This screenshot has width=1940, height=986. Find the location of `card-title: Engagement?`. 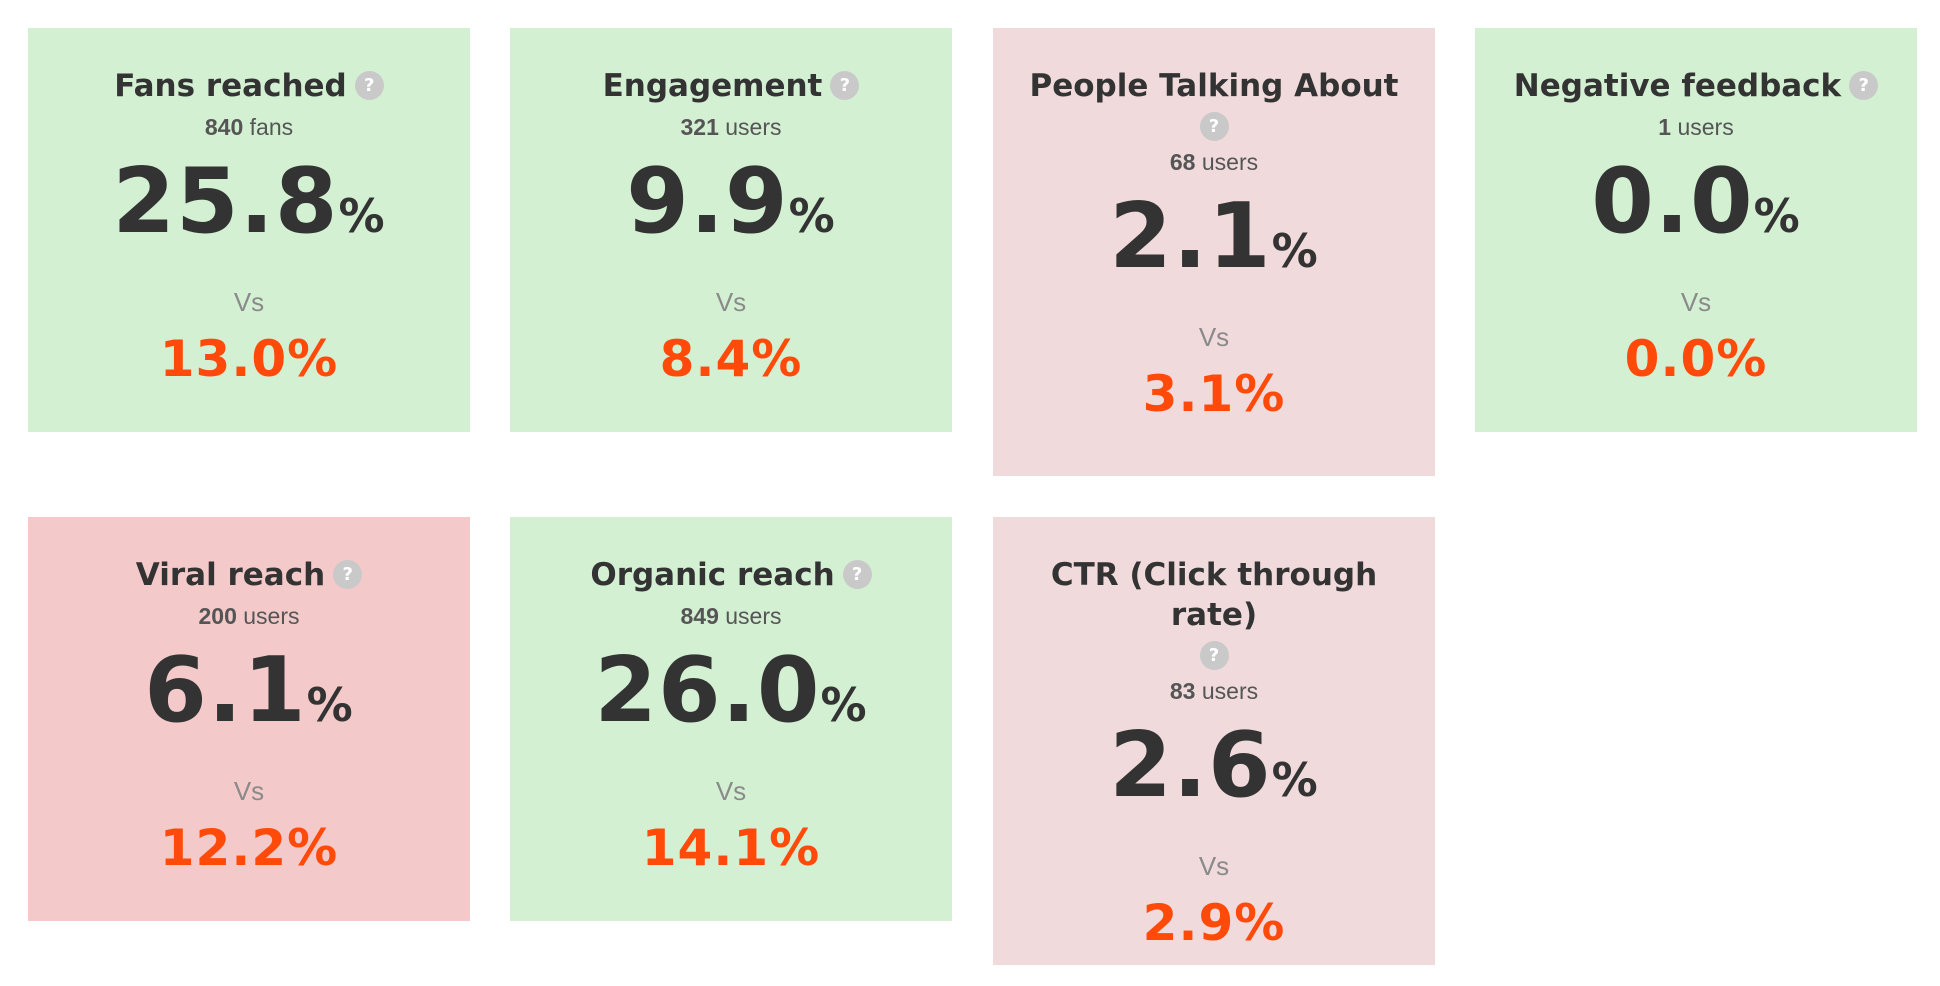

card-title: Engagement? is located at coordinates (731, 86).